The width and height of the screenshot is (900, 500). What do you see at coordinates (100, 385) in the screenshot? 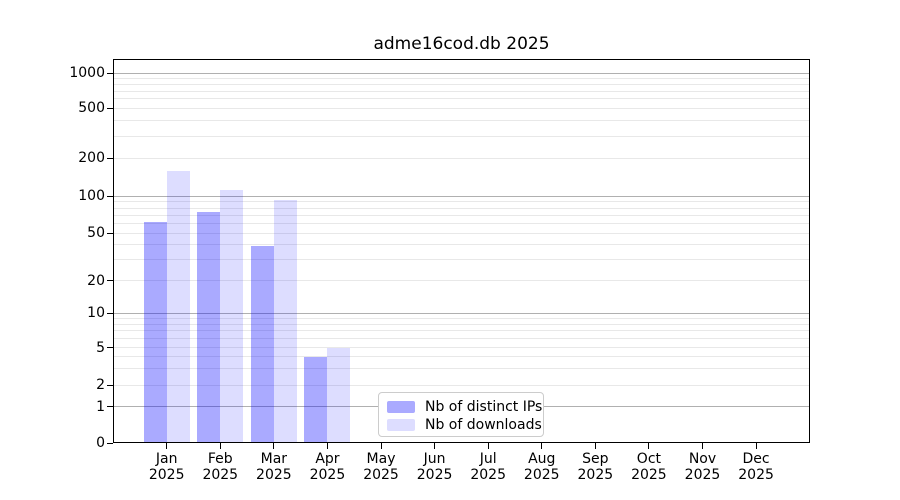
I see `y-tick-label-2: 2` at bounding box center [100, 385].